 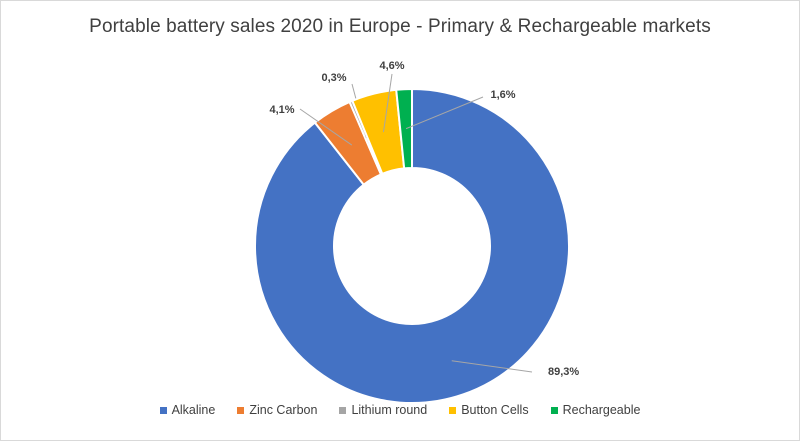 I want to click on legend-swatch-lithium-round, so click(x=343, y=410).